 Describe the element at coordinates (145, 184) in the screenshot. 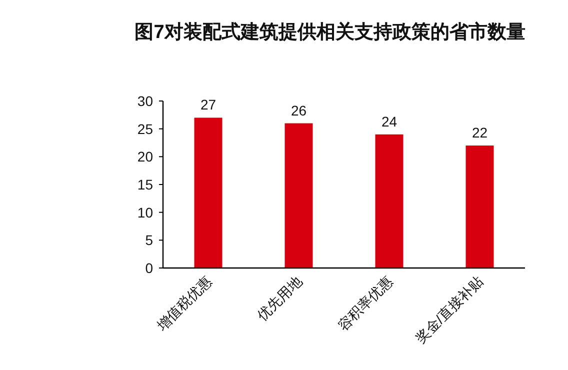

I see `y-tick-label: 15` at that location.